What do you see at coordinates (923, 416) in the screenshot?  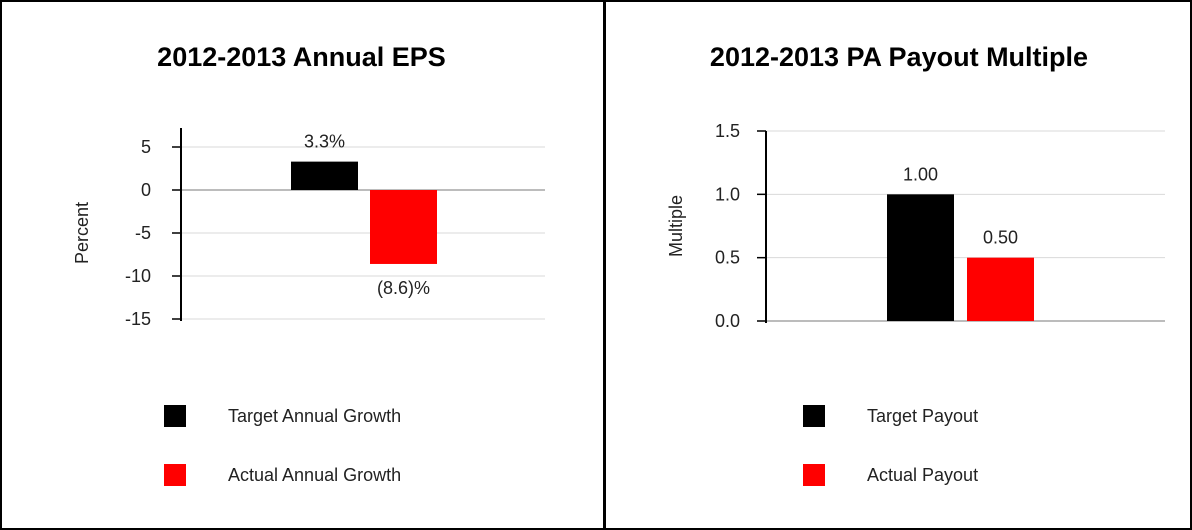 I see `legend-label: Target Payout` at bounding box center [923, 416].